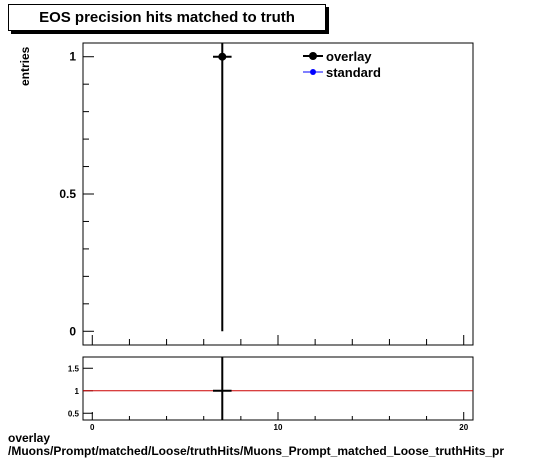 The height and width of the screenshot is (462, 546). I want to click on main-data-marks, so click(222, 187).